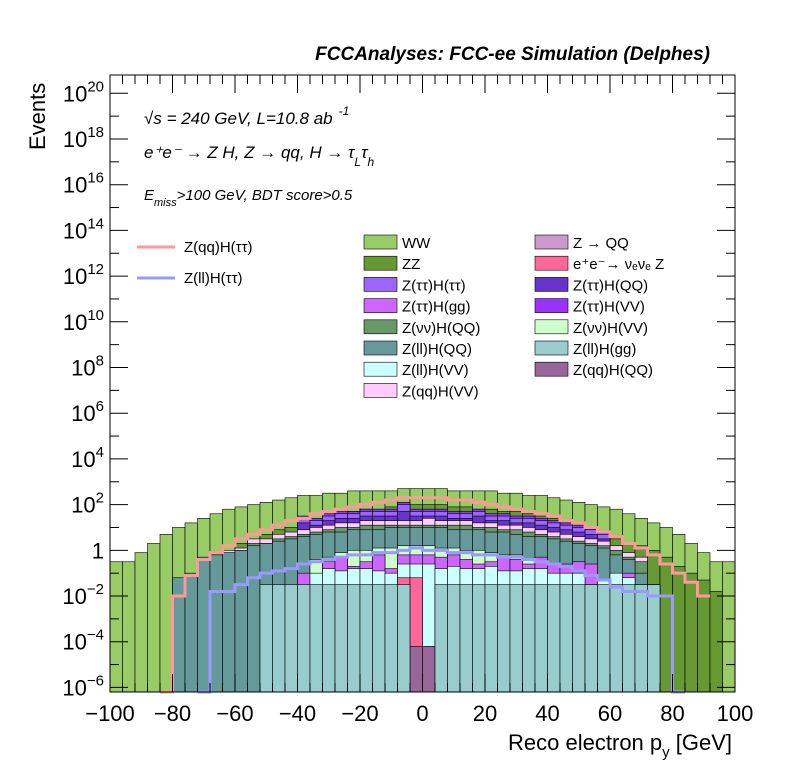 The width and height of the screenshot is (796, 772). I want to click on legend-label: WW, so click(416, 243).